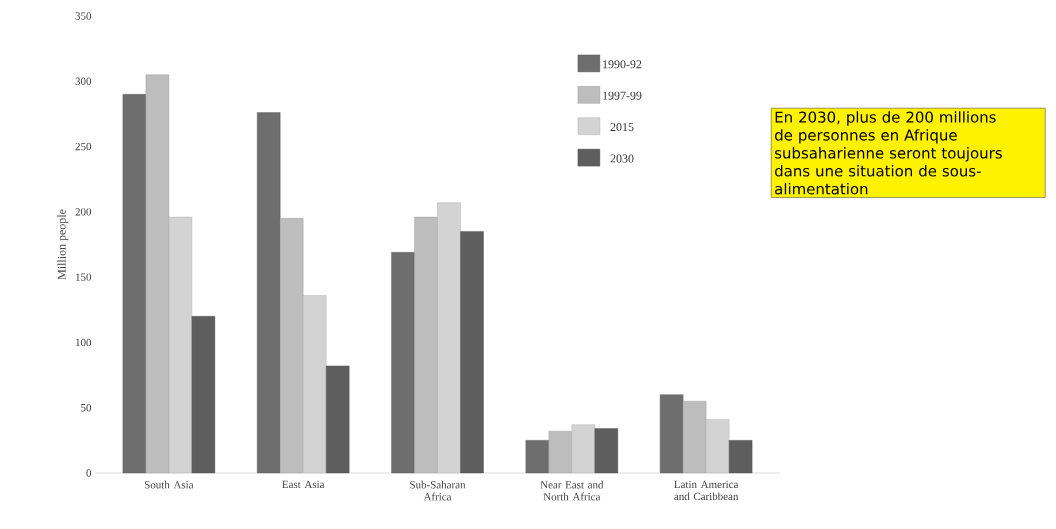 This screenshot has width=1056, height=529. What do you see at coordinates (622, 127) in the screenshot?
I see `legend-label: 2015` at bounding box center [622, 127].